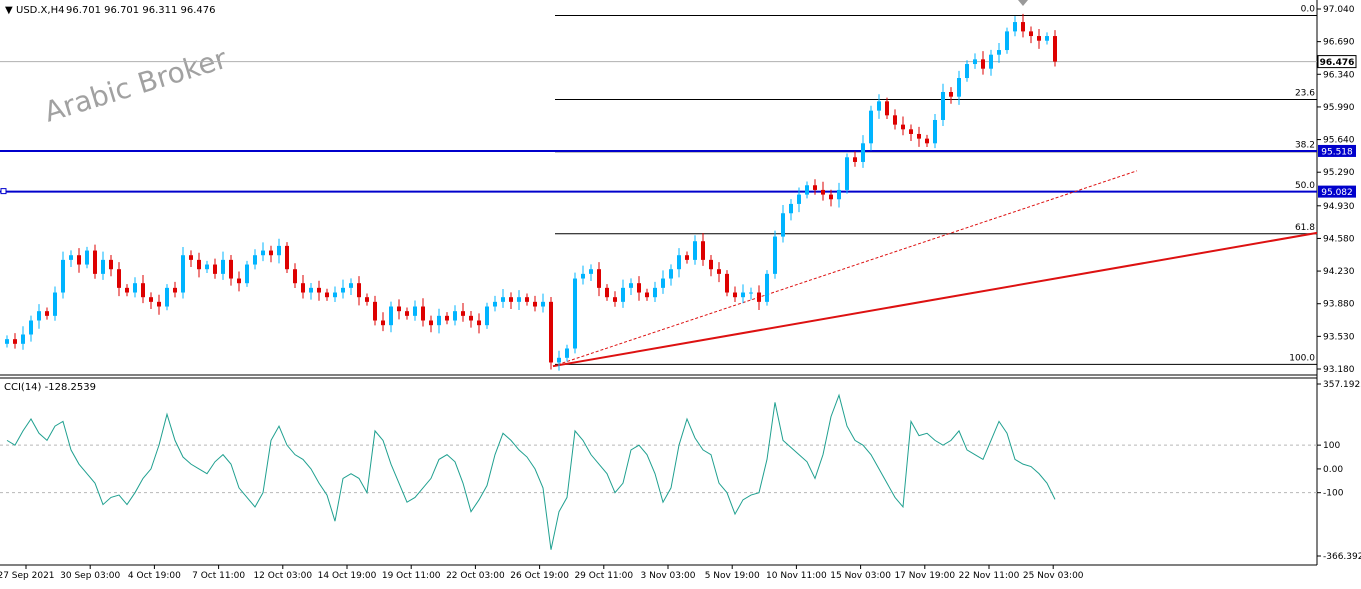 The width and height of the screenshot is (1361, 589). Describe the element at coordinates (50, 387) in the screenshot. I see `cci-title: CCI(14) -128.2539` at that location.